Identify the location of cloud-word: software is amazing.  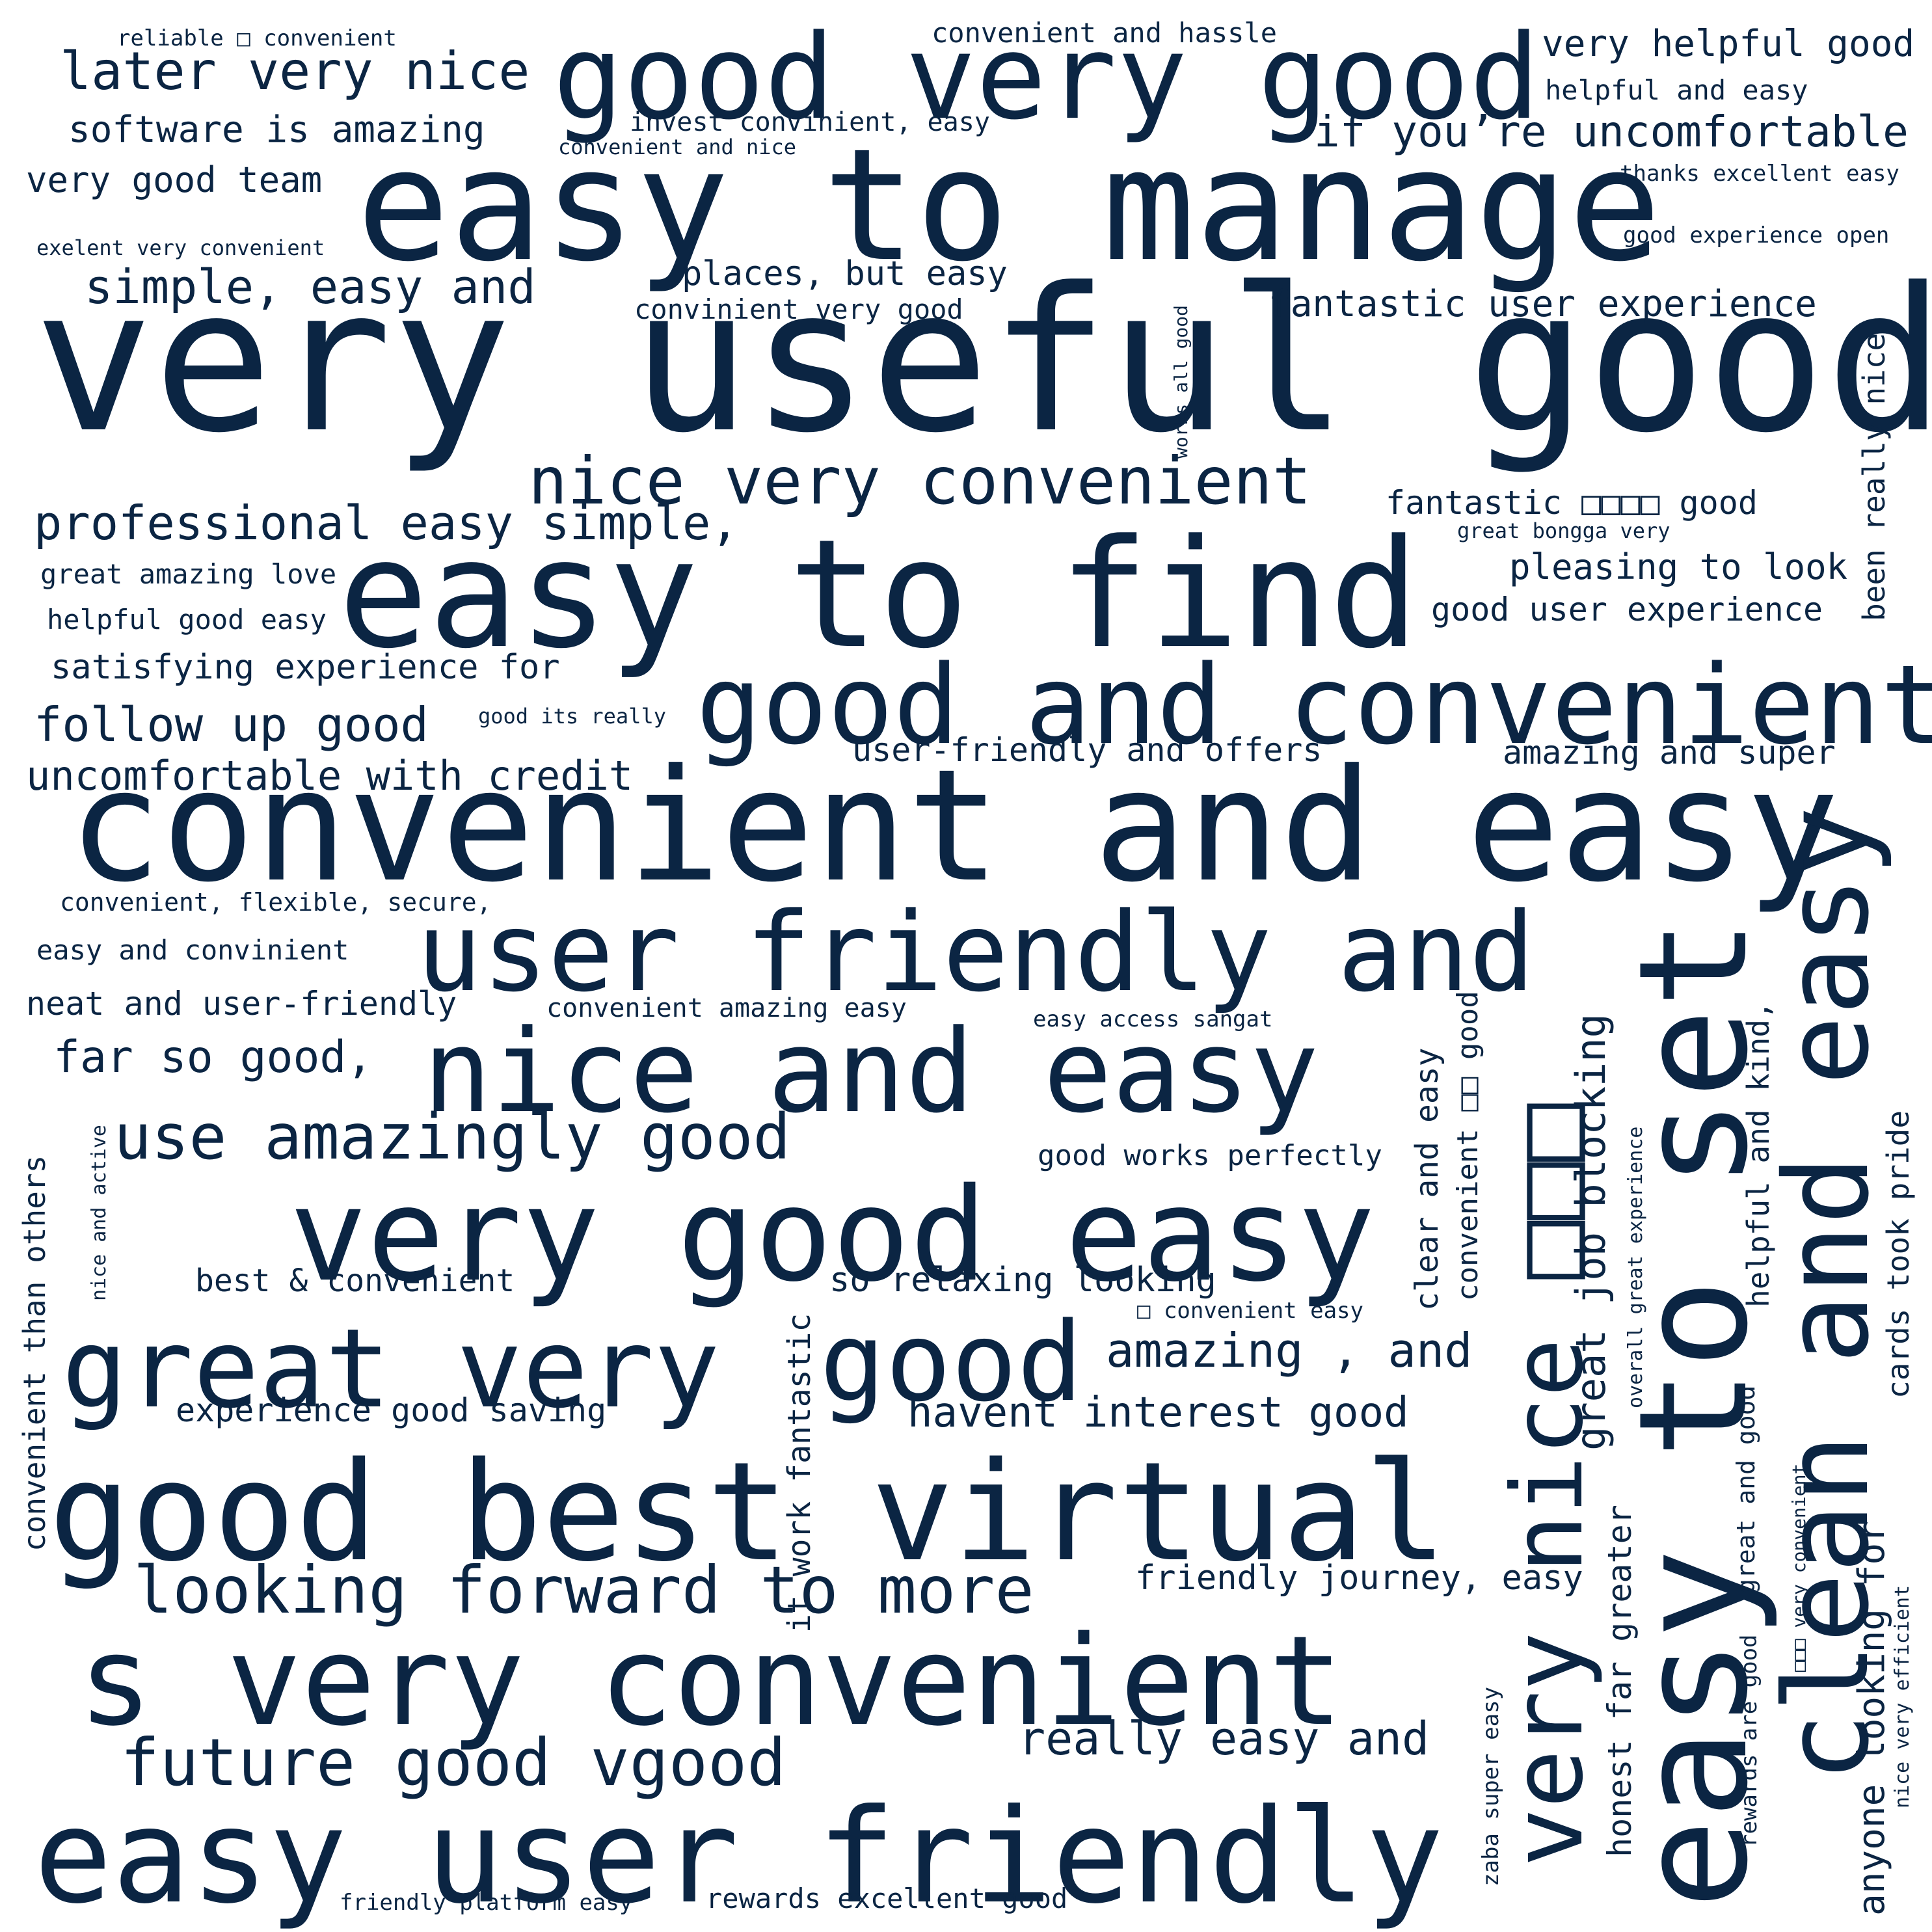
(276, 130).